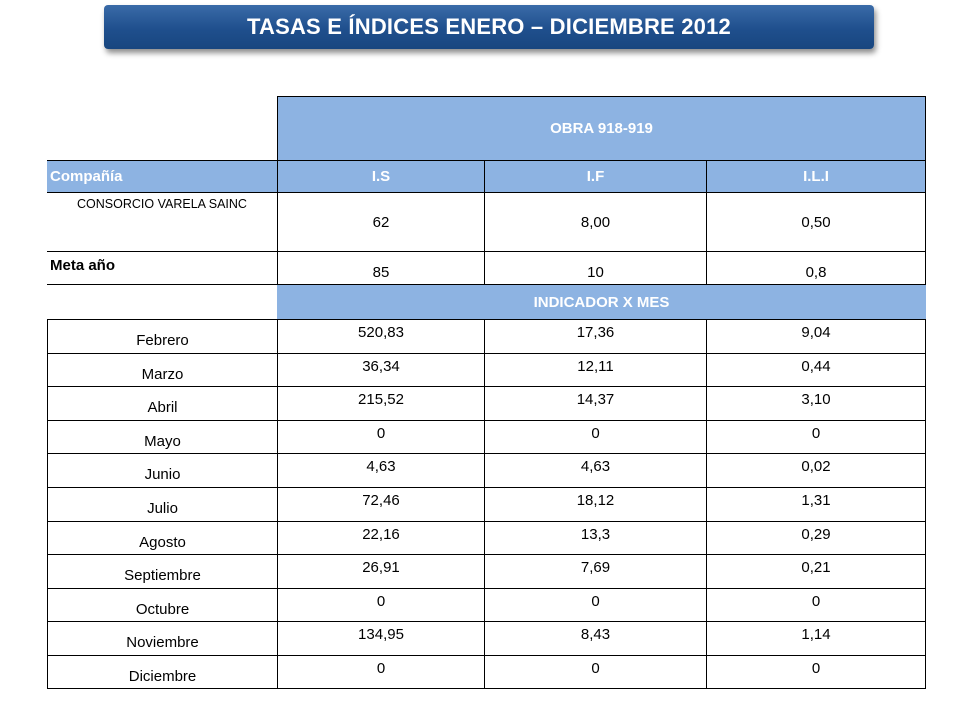 The height and width of the screenshot is (720, 960). What do you see at coordinates (162, 672) in the screenshot?
I see `month-name: Diciembre` at bounding box center [162, 672].